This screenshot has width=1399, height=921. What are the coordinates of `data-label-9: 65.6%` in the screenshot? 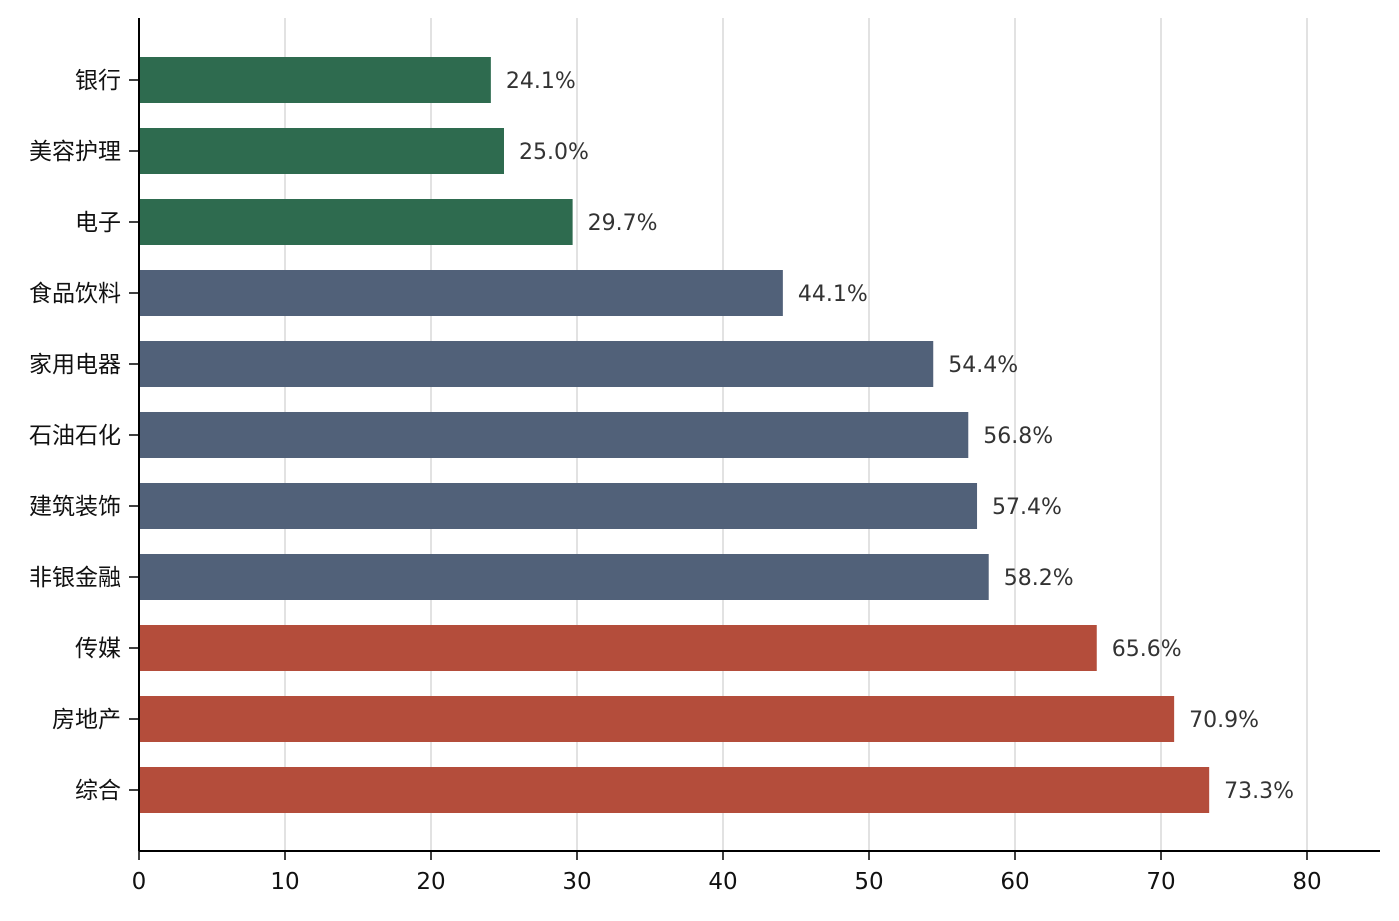 It's located at (1147, 649).